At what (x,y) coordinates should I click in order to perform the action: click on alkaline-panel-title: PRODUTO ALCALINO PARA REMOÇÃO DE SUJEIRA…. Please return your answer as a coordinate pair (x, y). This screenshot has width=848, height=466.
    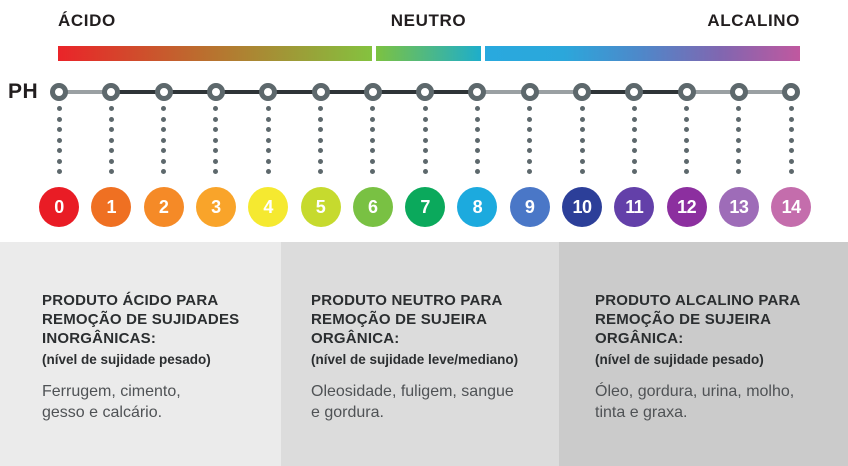
    Looking at the image, I should click on (698, 319).